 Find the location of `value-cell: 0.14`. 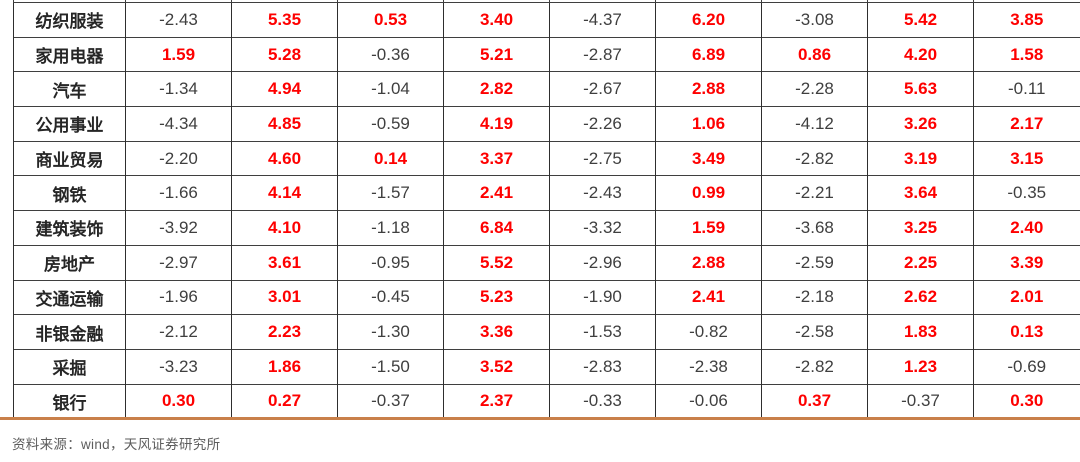

value-cell: 0.14 is located at coordinates (390, 158).